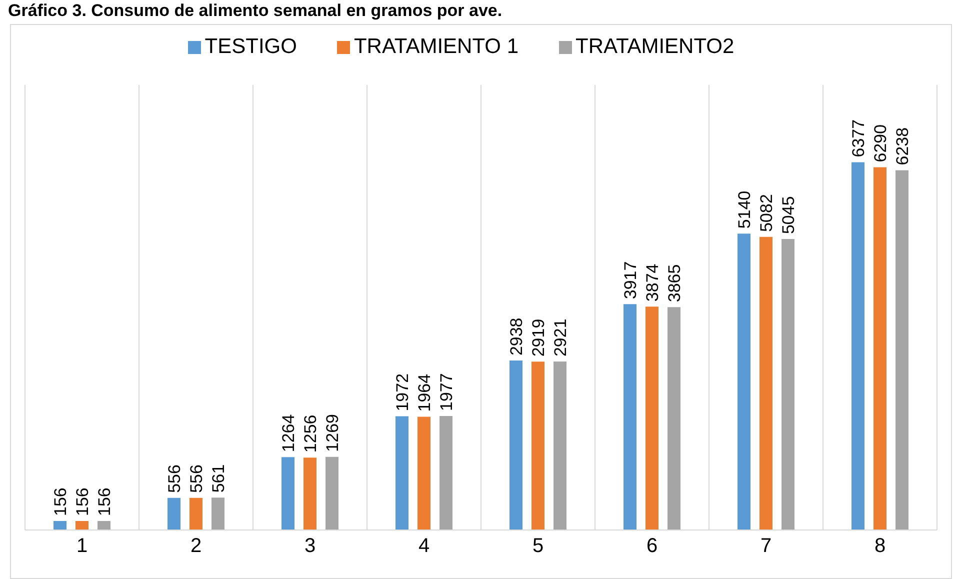 Image resolution: width=956 pixels, height=579 pixels. I want to click on data-label: 5045, so click(788, 215).